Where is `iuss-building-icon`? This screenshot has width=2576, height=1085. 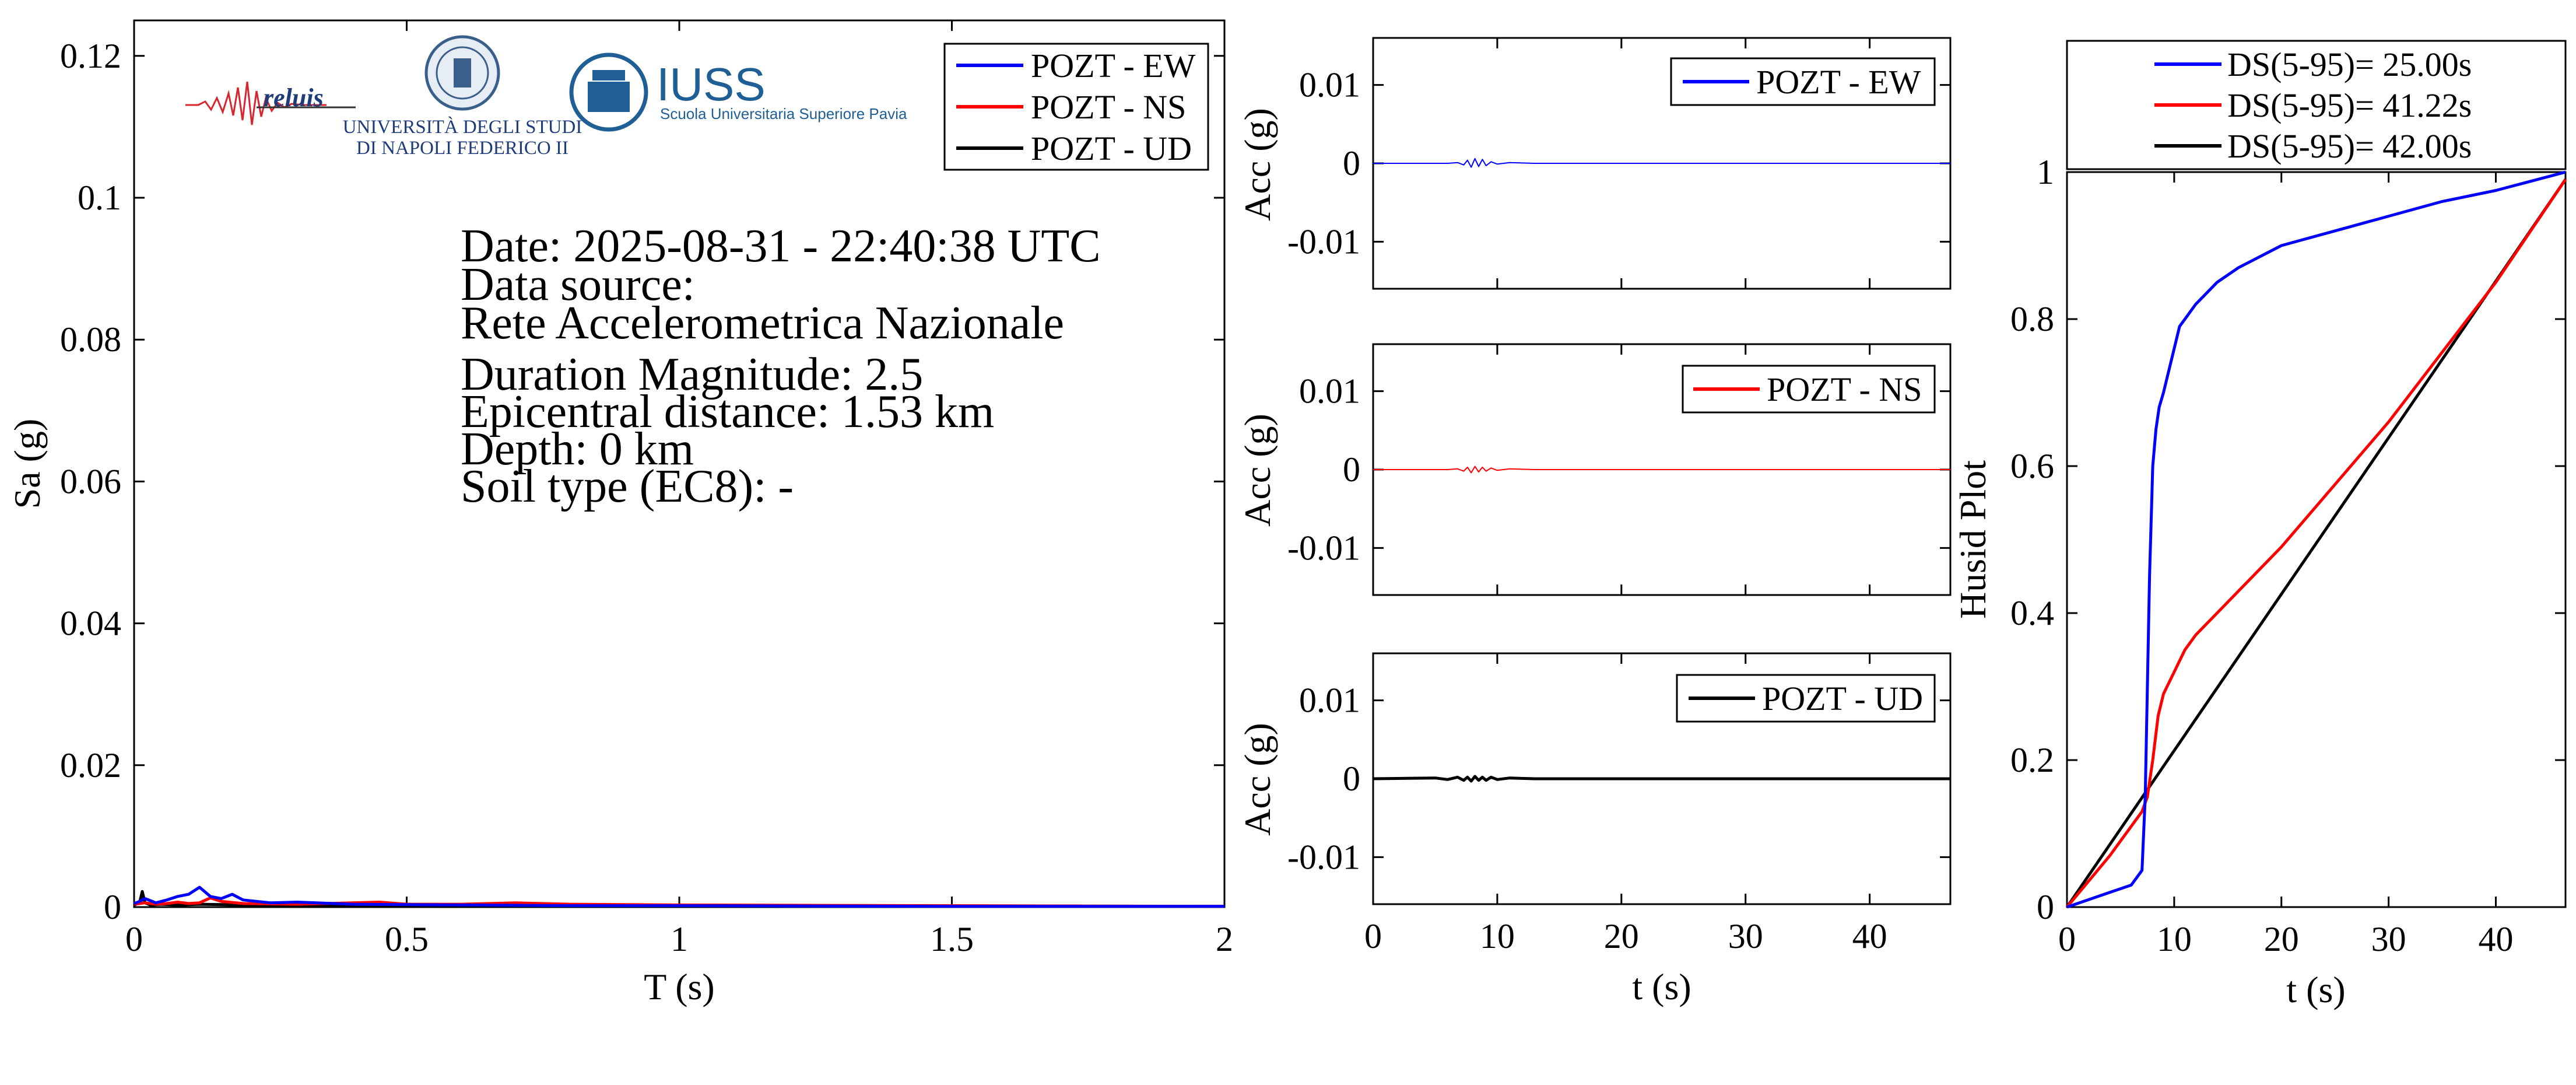 iuss-building-icon is located at coordinates (609, 97).